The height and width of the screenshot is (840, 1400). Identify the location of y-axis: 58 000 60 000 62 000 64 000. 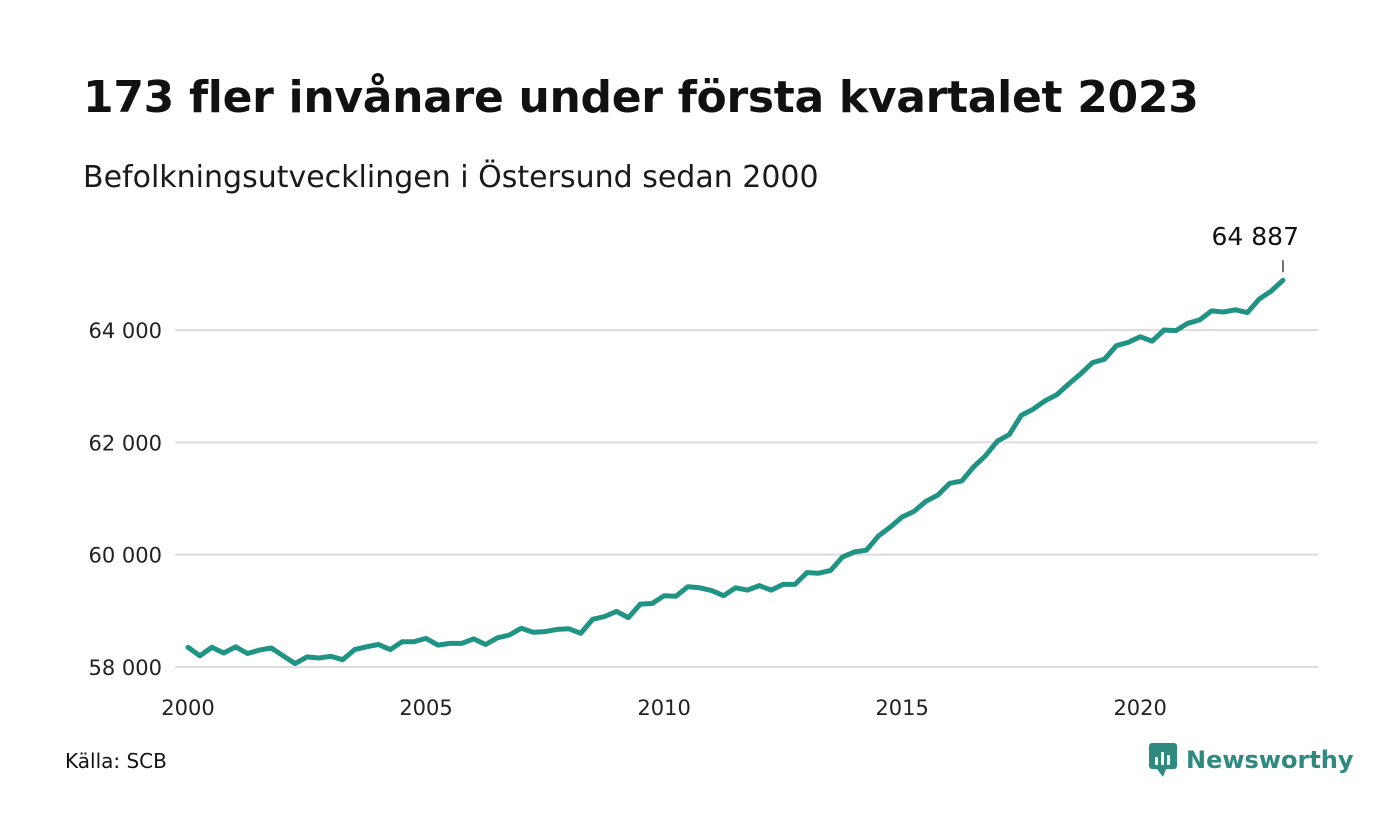
(125, 499).